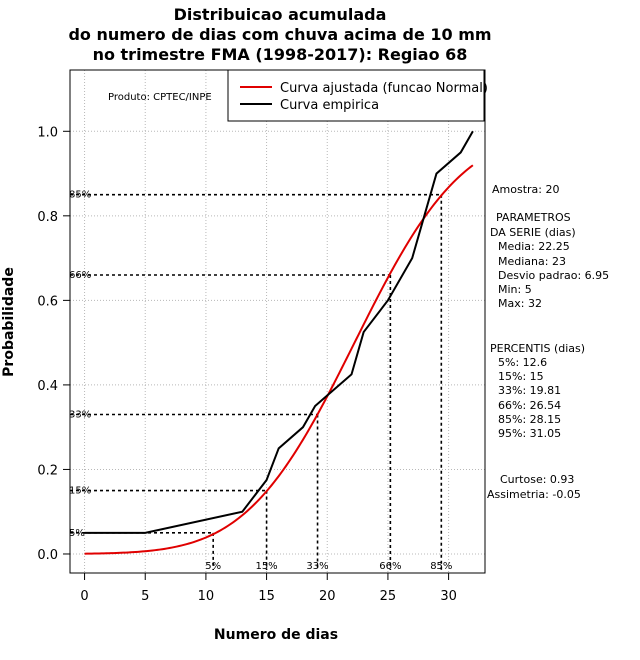  Describe the element at coordinates (515, 289) in the screenshot. I see `param-min: Min: 5` at that location.